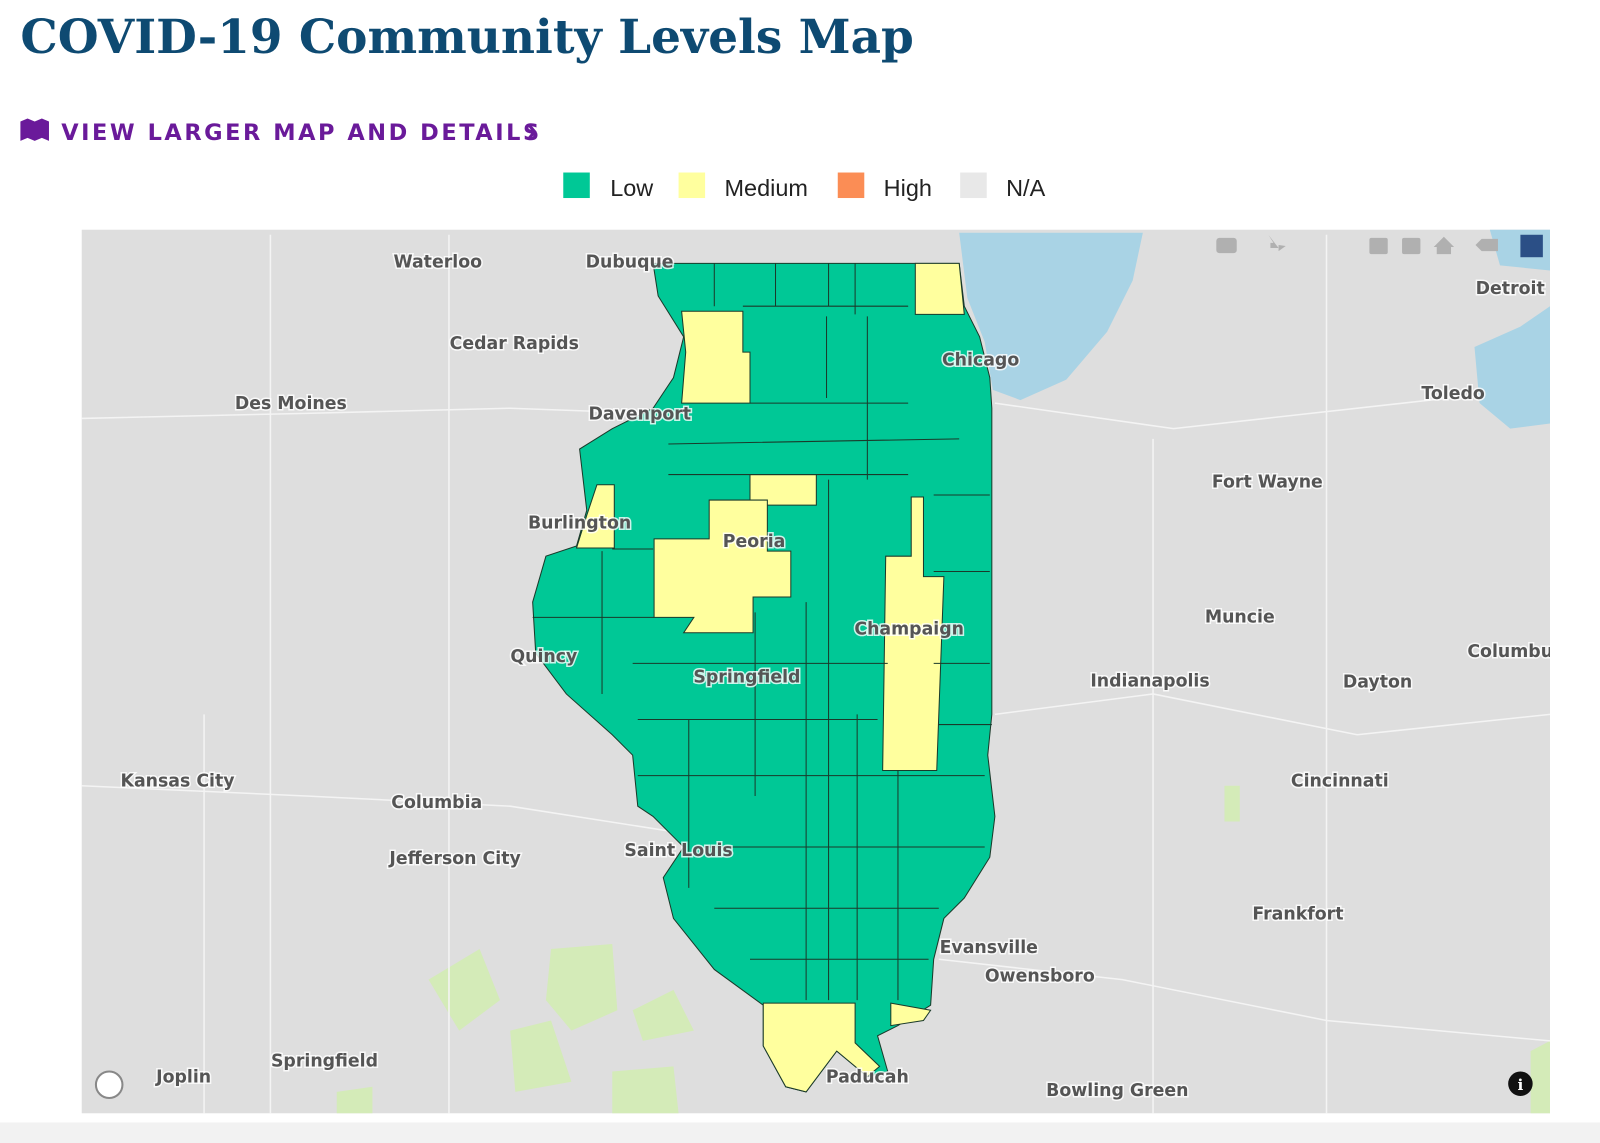 The width and height of the screenshot is (1600, 1143). Describe the element at coordinates (1226, 245) in the screenshot. I see `tool-camera` at that location.